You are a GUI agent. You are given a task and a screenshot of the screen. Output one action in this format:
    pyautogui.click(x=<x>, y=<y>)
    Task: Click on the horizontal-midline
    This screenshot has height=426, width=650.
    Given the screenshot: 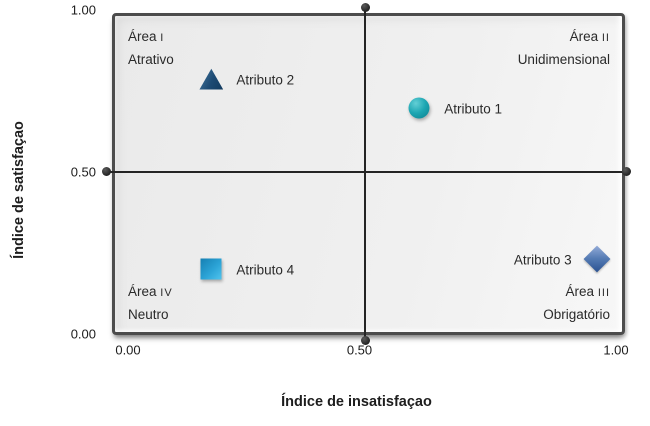 What is the action you would take?
    pyautogui.click(x=366, y=171)
    